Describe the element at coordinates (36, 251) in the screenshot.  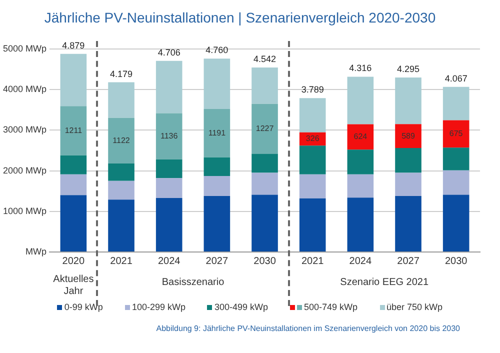
I see `y-tick-label: MWp` at that location.